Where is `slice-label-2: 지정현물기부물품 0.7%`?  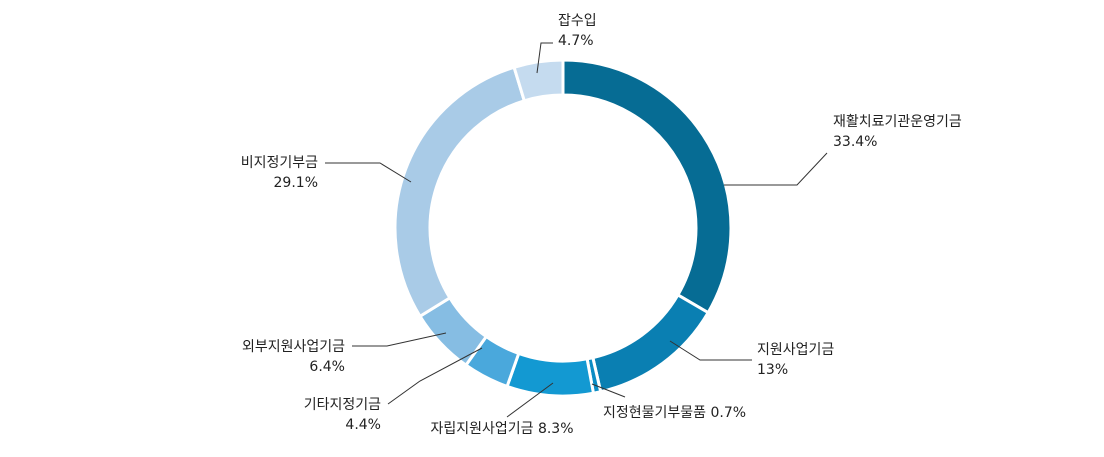 slice-label-2: 지정현물기부물품 0.7% is located at coordinates (674, 413).